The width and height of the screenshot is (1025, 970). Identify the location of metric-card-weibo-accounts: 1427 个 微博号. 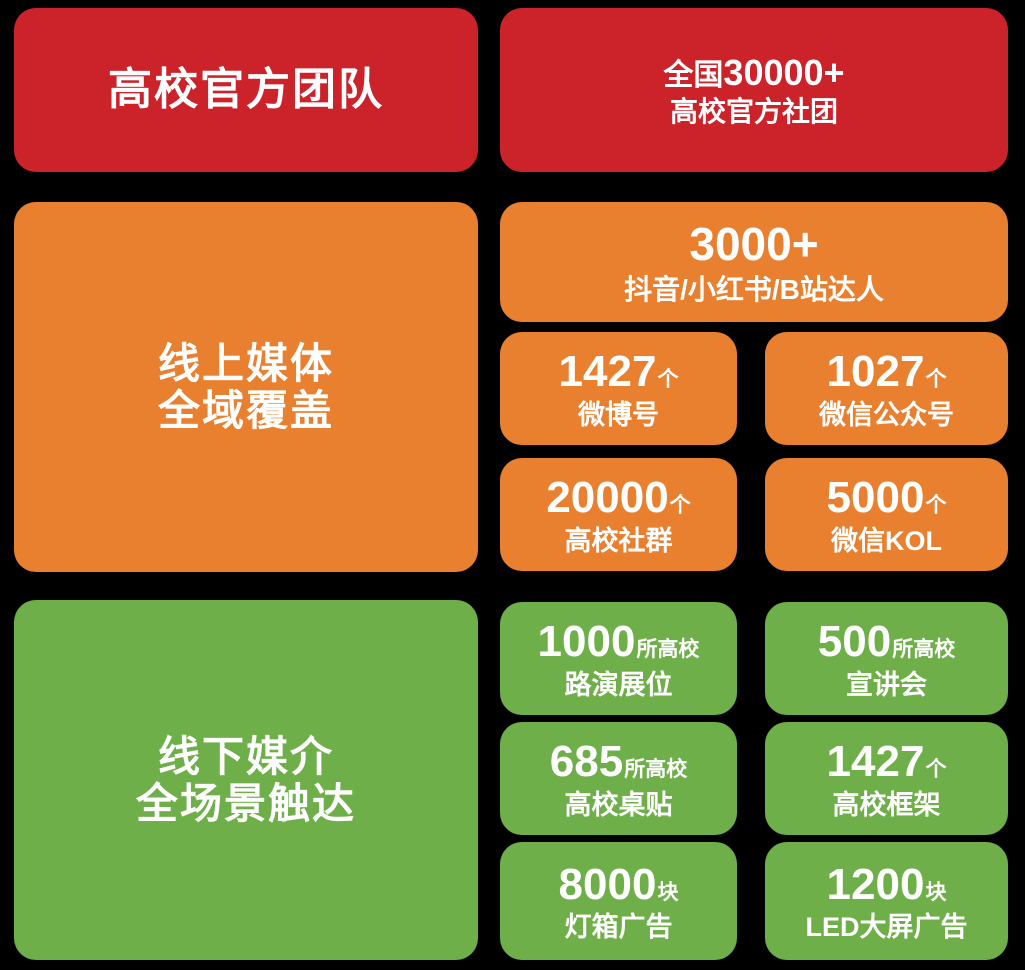
(618, 388).